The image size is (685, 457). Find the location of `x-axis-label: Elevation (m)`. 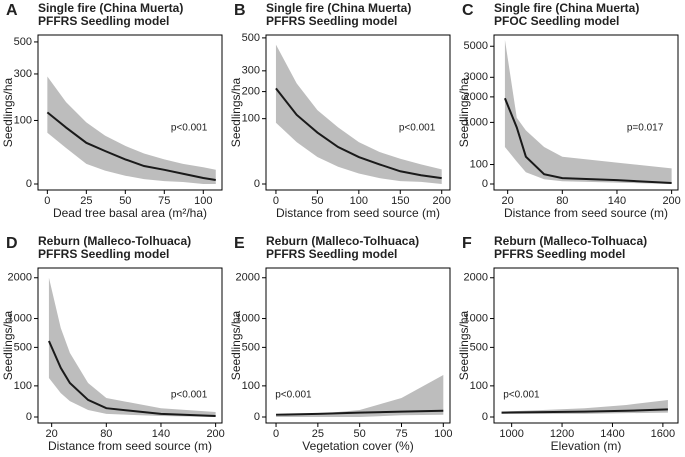

x-axis-label: Elevation (m) is located at coordinates (586, 446).